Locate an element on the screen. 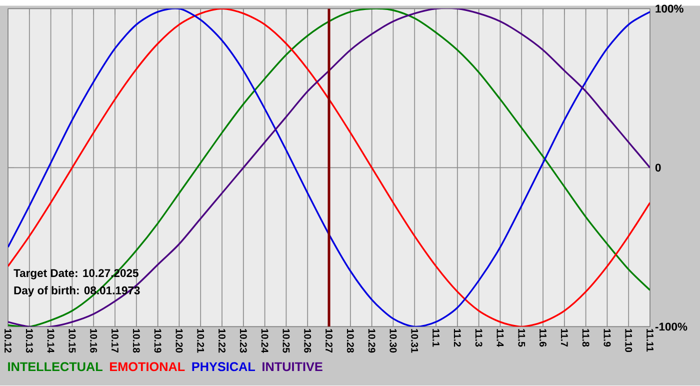  x-tick-label: 10.26 is located at coordinates (308, 341).